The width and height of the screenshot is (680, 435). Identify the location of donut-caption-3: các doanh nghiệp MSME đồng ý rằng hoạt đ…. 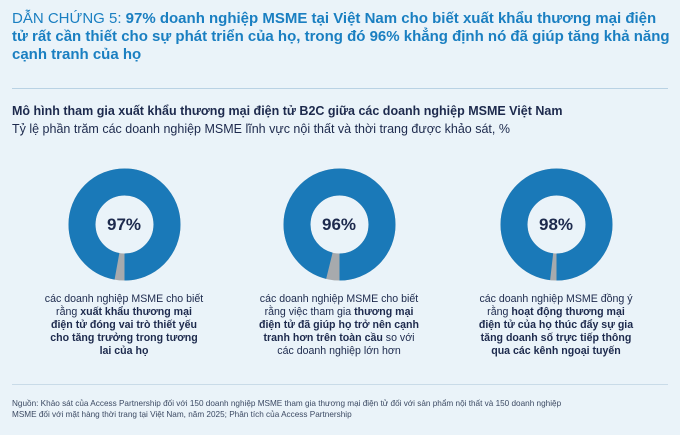
(556, 325).